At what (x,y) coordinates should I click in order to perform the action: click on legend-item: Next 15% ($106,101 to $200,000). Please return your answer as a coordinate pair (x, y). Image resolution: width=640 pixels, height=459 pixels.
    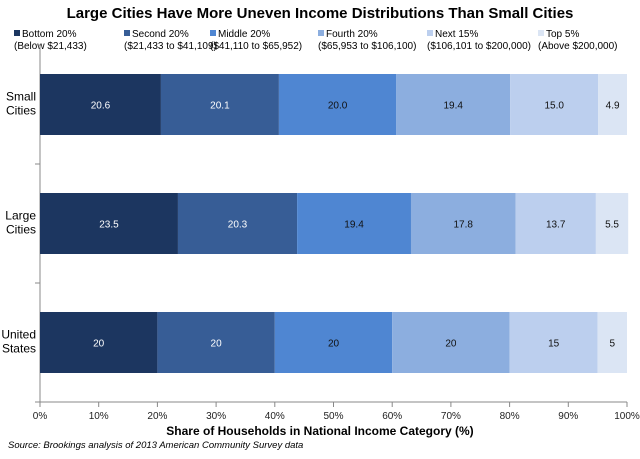
    Looking at the image, I should click on (479, 41).